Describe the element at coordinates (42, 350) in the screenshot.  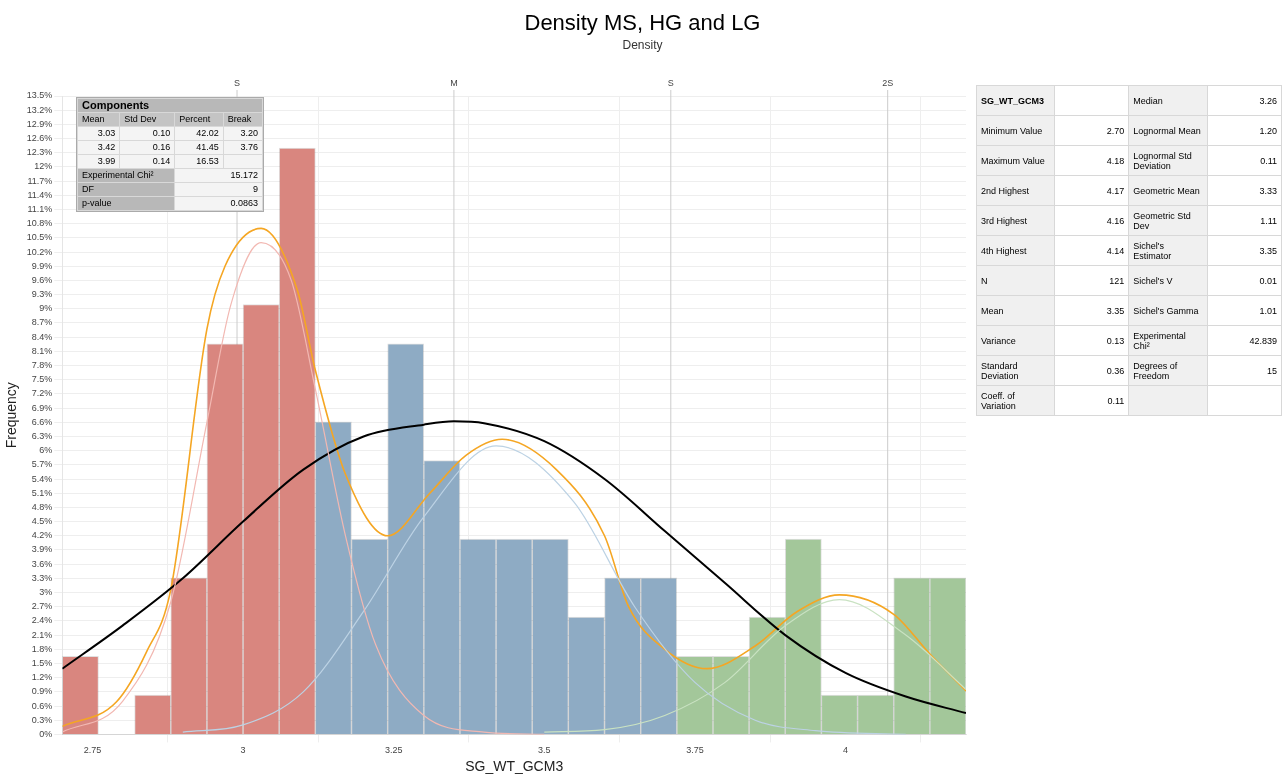
I see `y-tick-label: 8.1%` at that location.